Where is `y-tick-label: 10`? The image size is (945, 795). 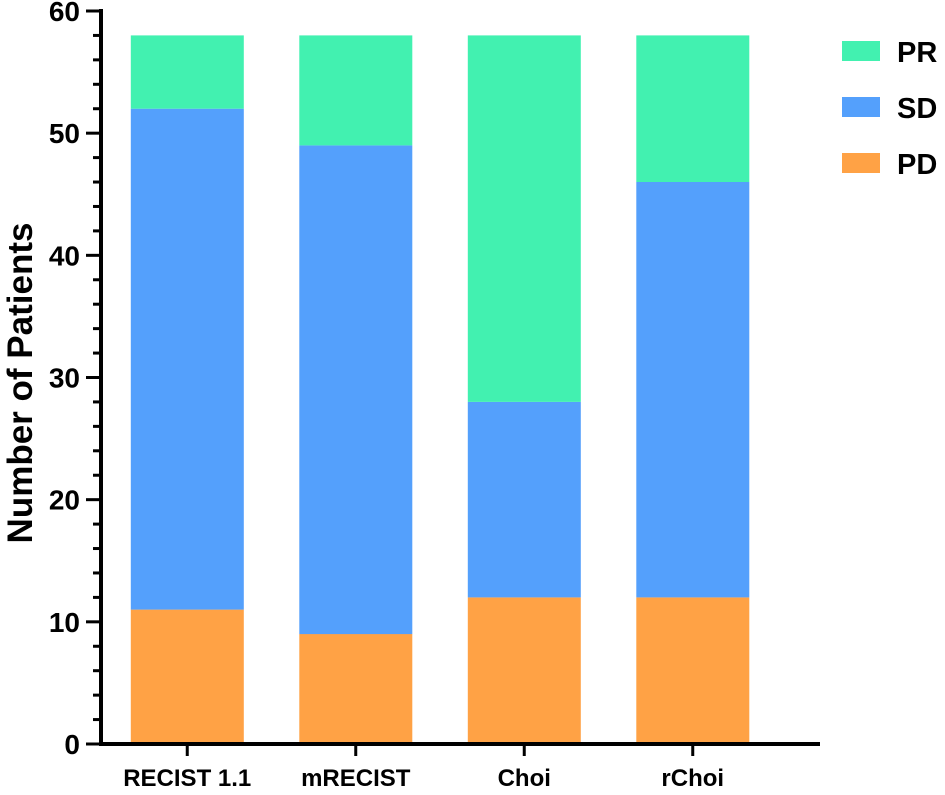 y-tick-label: 10 is located at coordinates (64, 622).